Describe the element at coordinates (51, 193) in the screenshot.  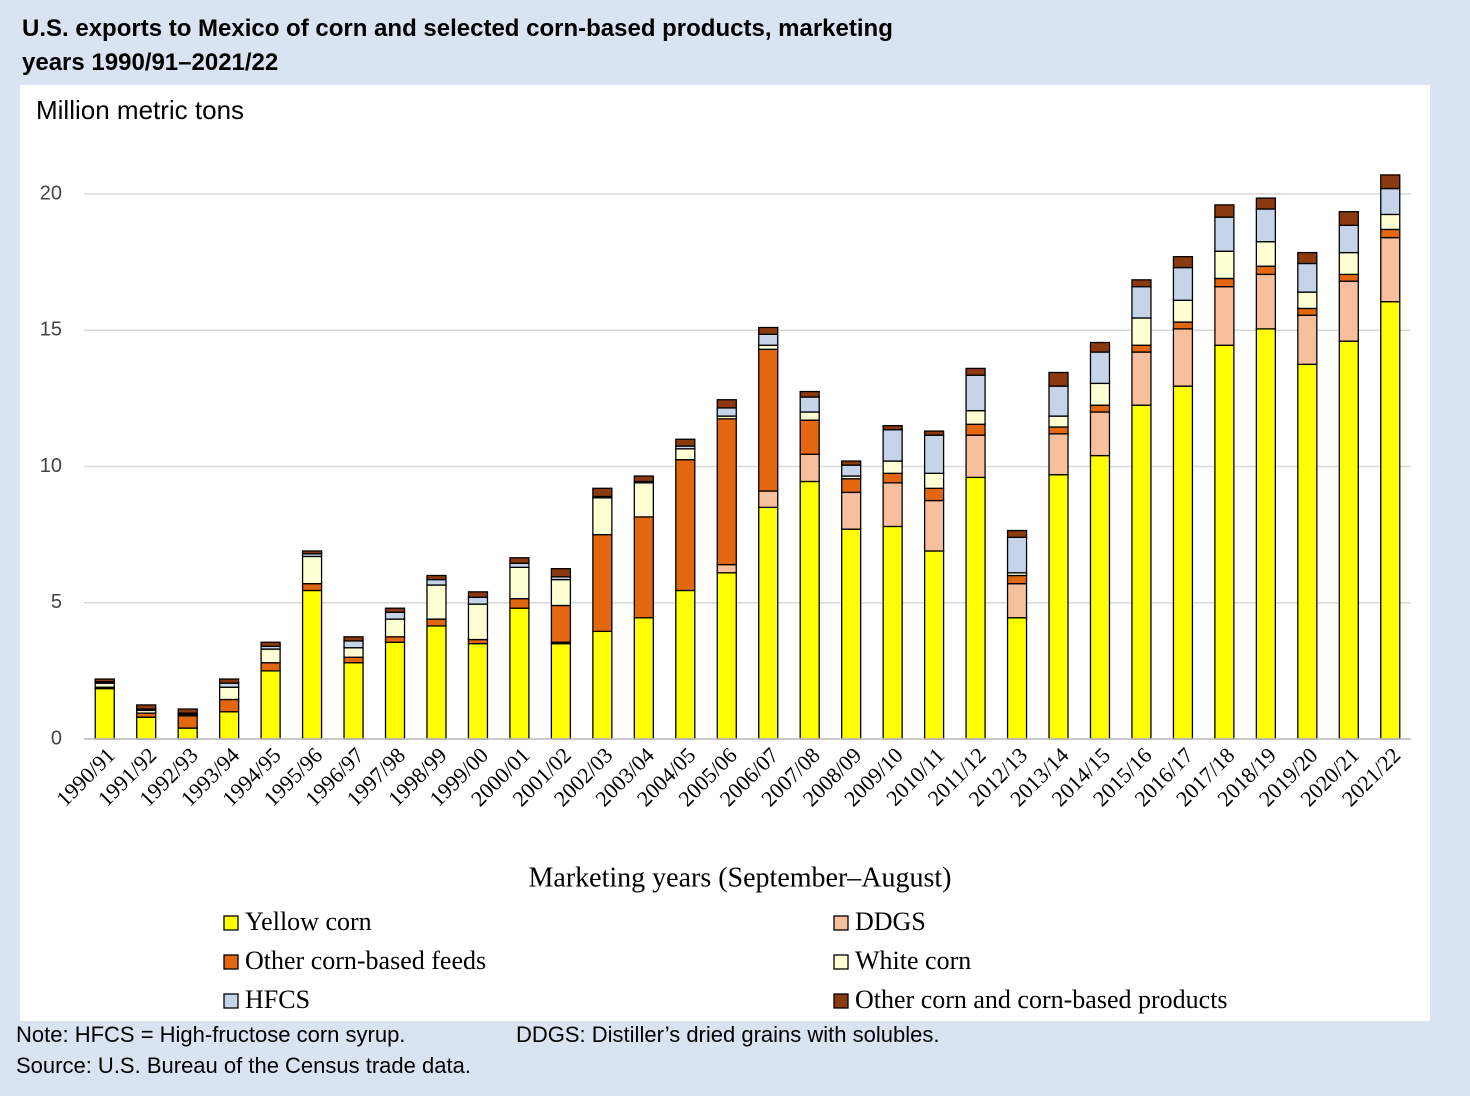
I see `y-tick-label: 20` at that location.